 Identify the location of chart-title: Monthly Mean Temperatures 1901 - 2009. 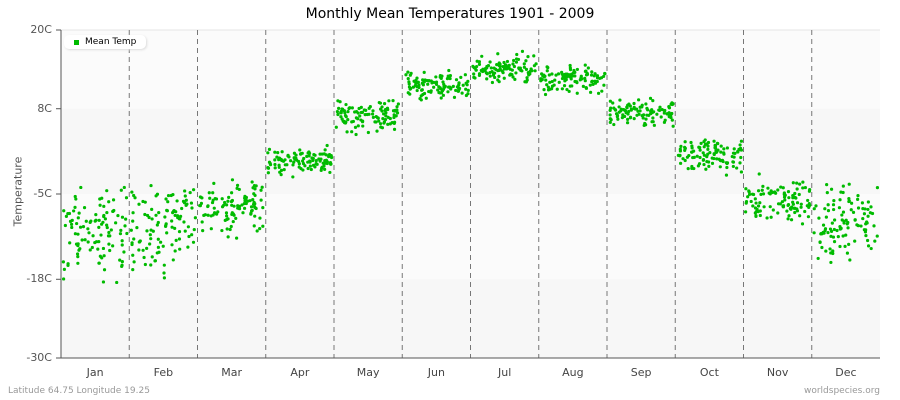
(450, 14).